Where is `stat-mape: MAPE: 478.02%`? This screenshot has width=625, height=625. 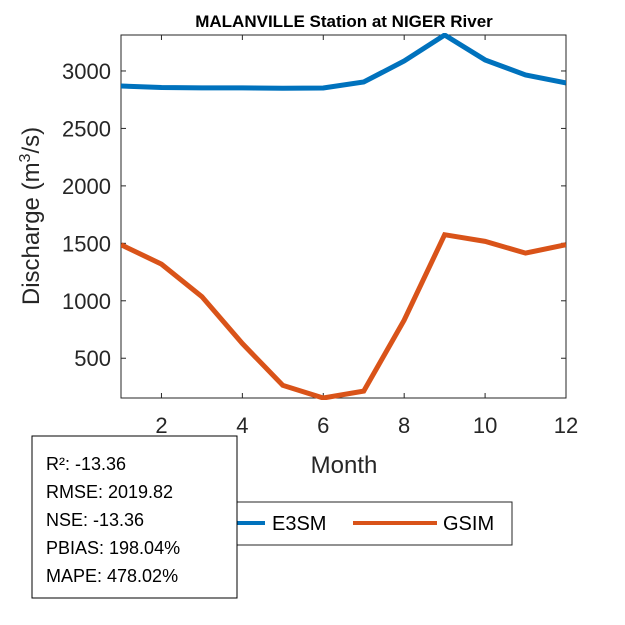 stat-mape: MAPE: 478.02% is located at coordinates (112, 576).